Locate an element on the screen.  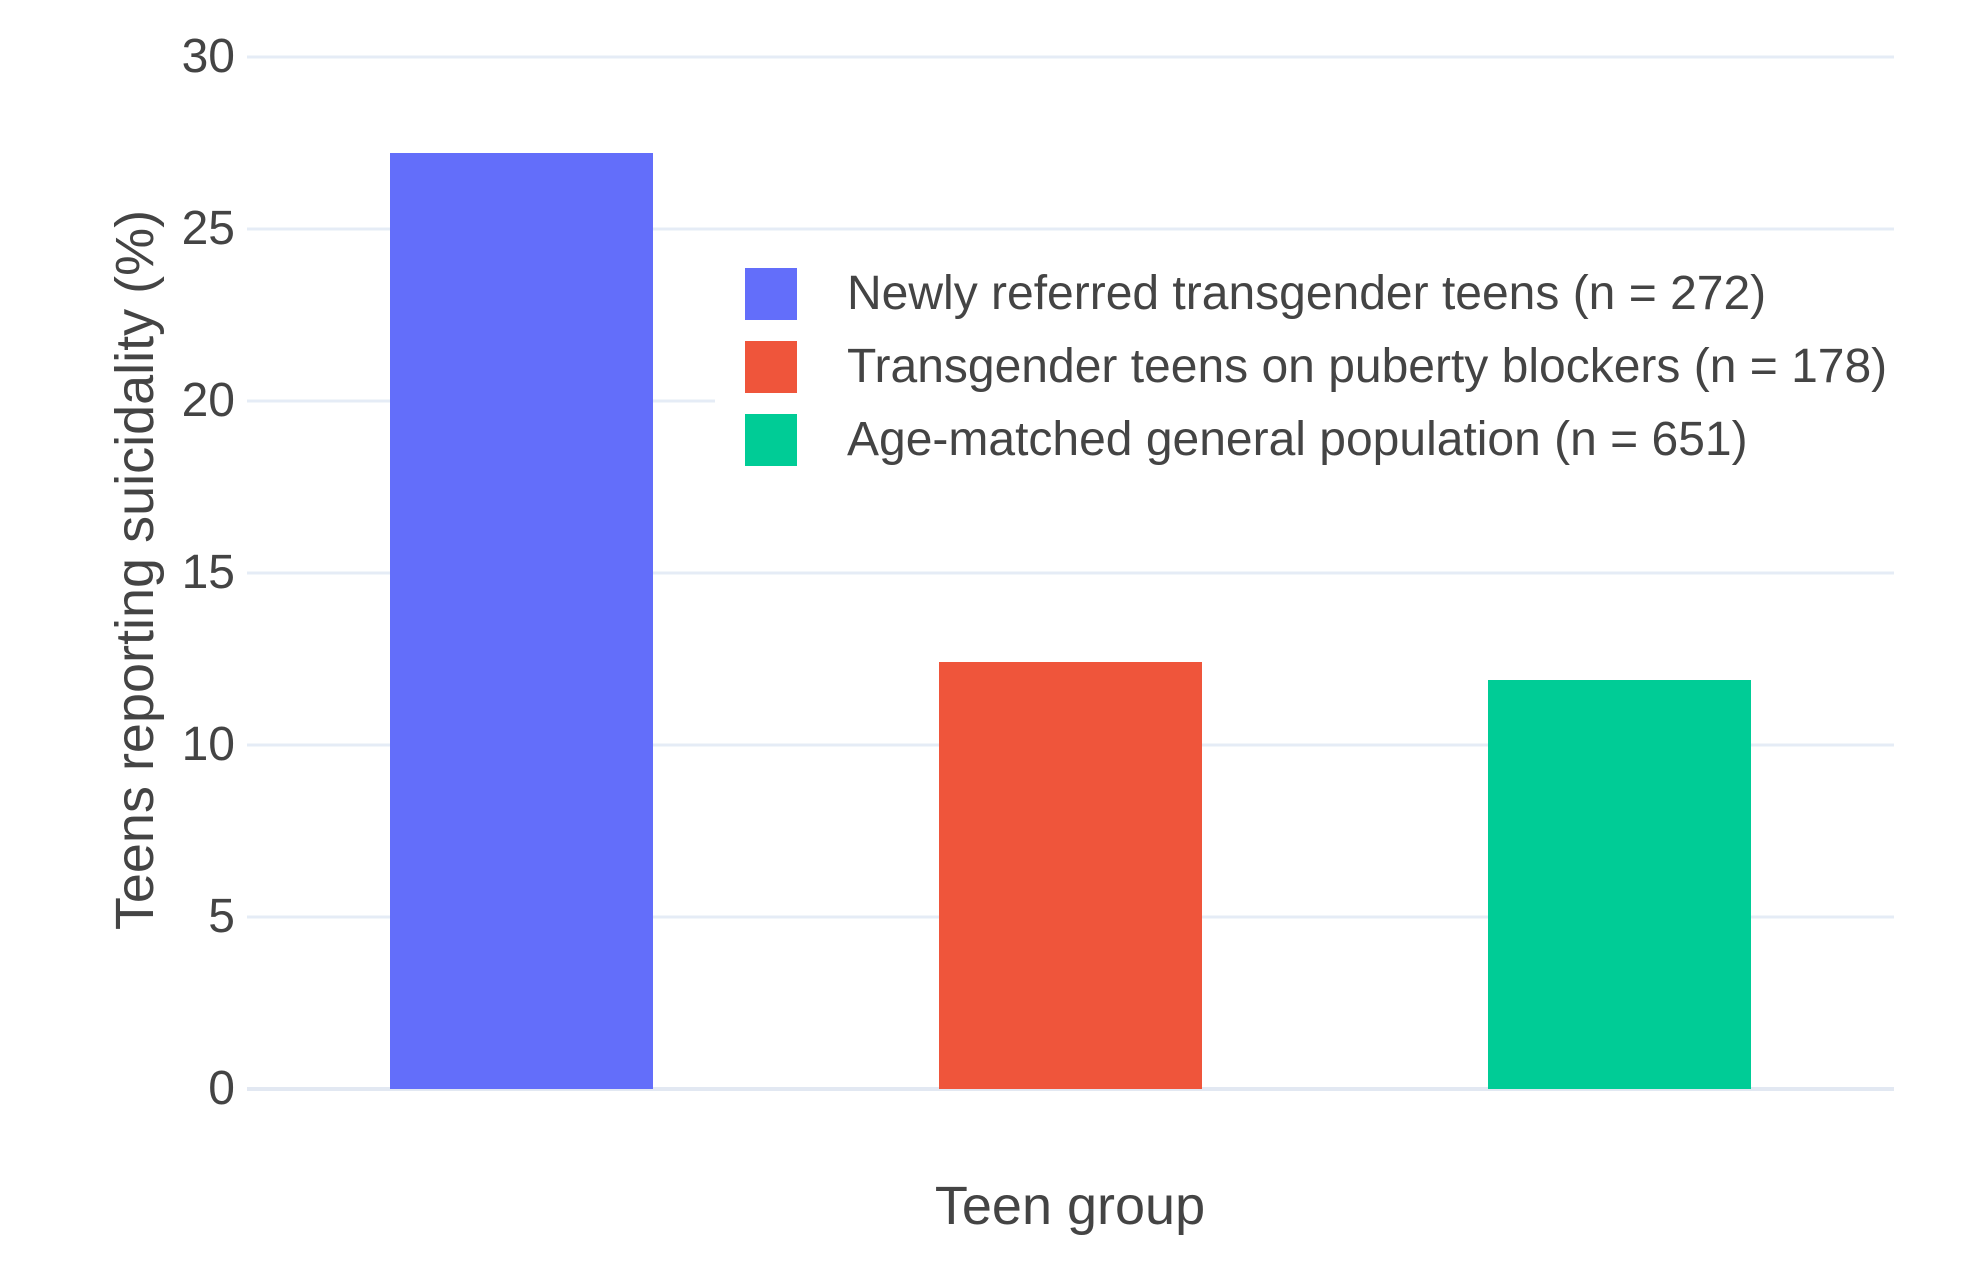
y-tick-label-20: 20 is located at coordinates (208, 400).